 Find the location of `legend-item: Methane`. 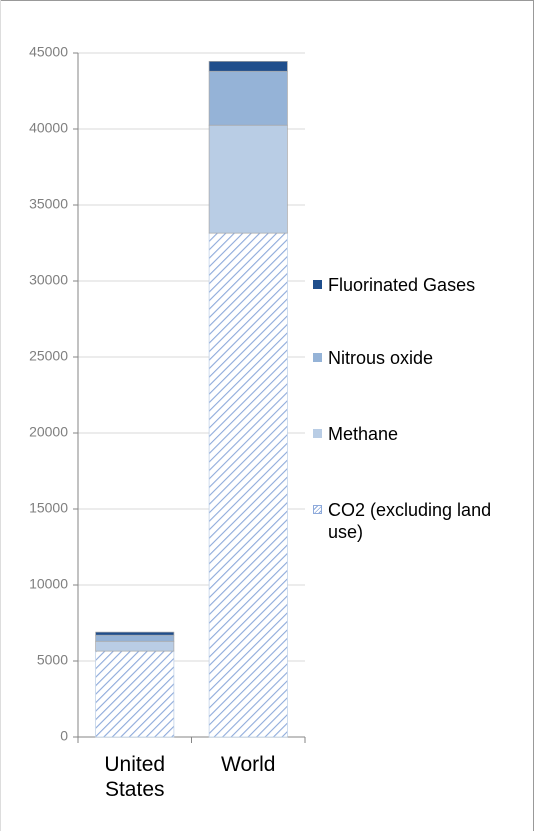

legend-item: Methane is located at coordinates (420, 434).